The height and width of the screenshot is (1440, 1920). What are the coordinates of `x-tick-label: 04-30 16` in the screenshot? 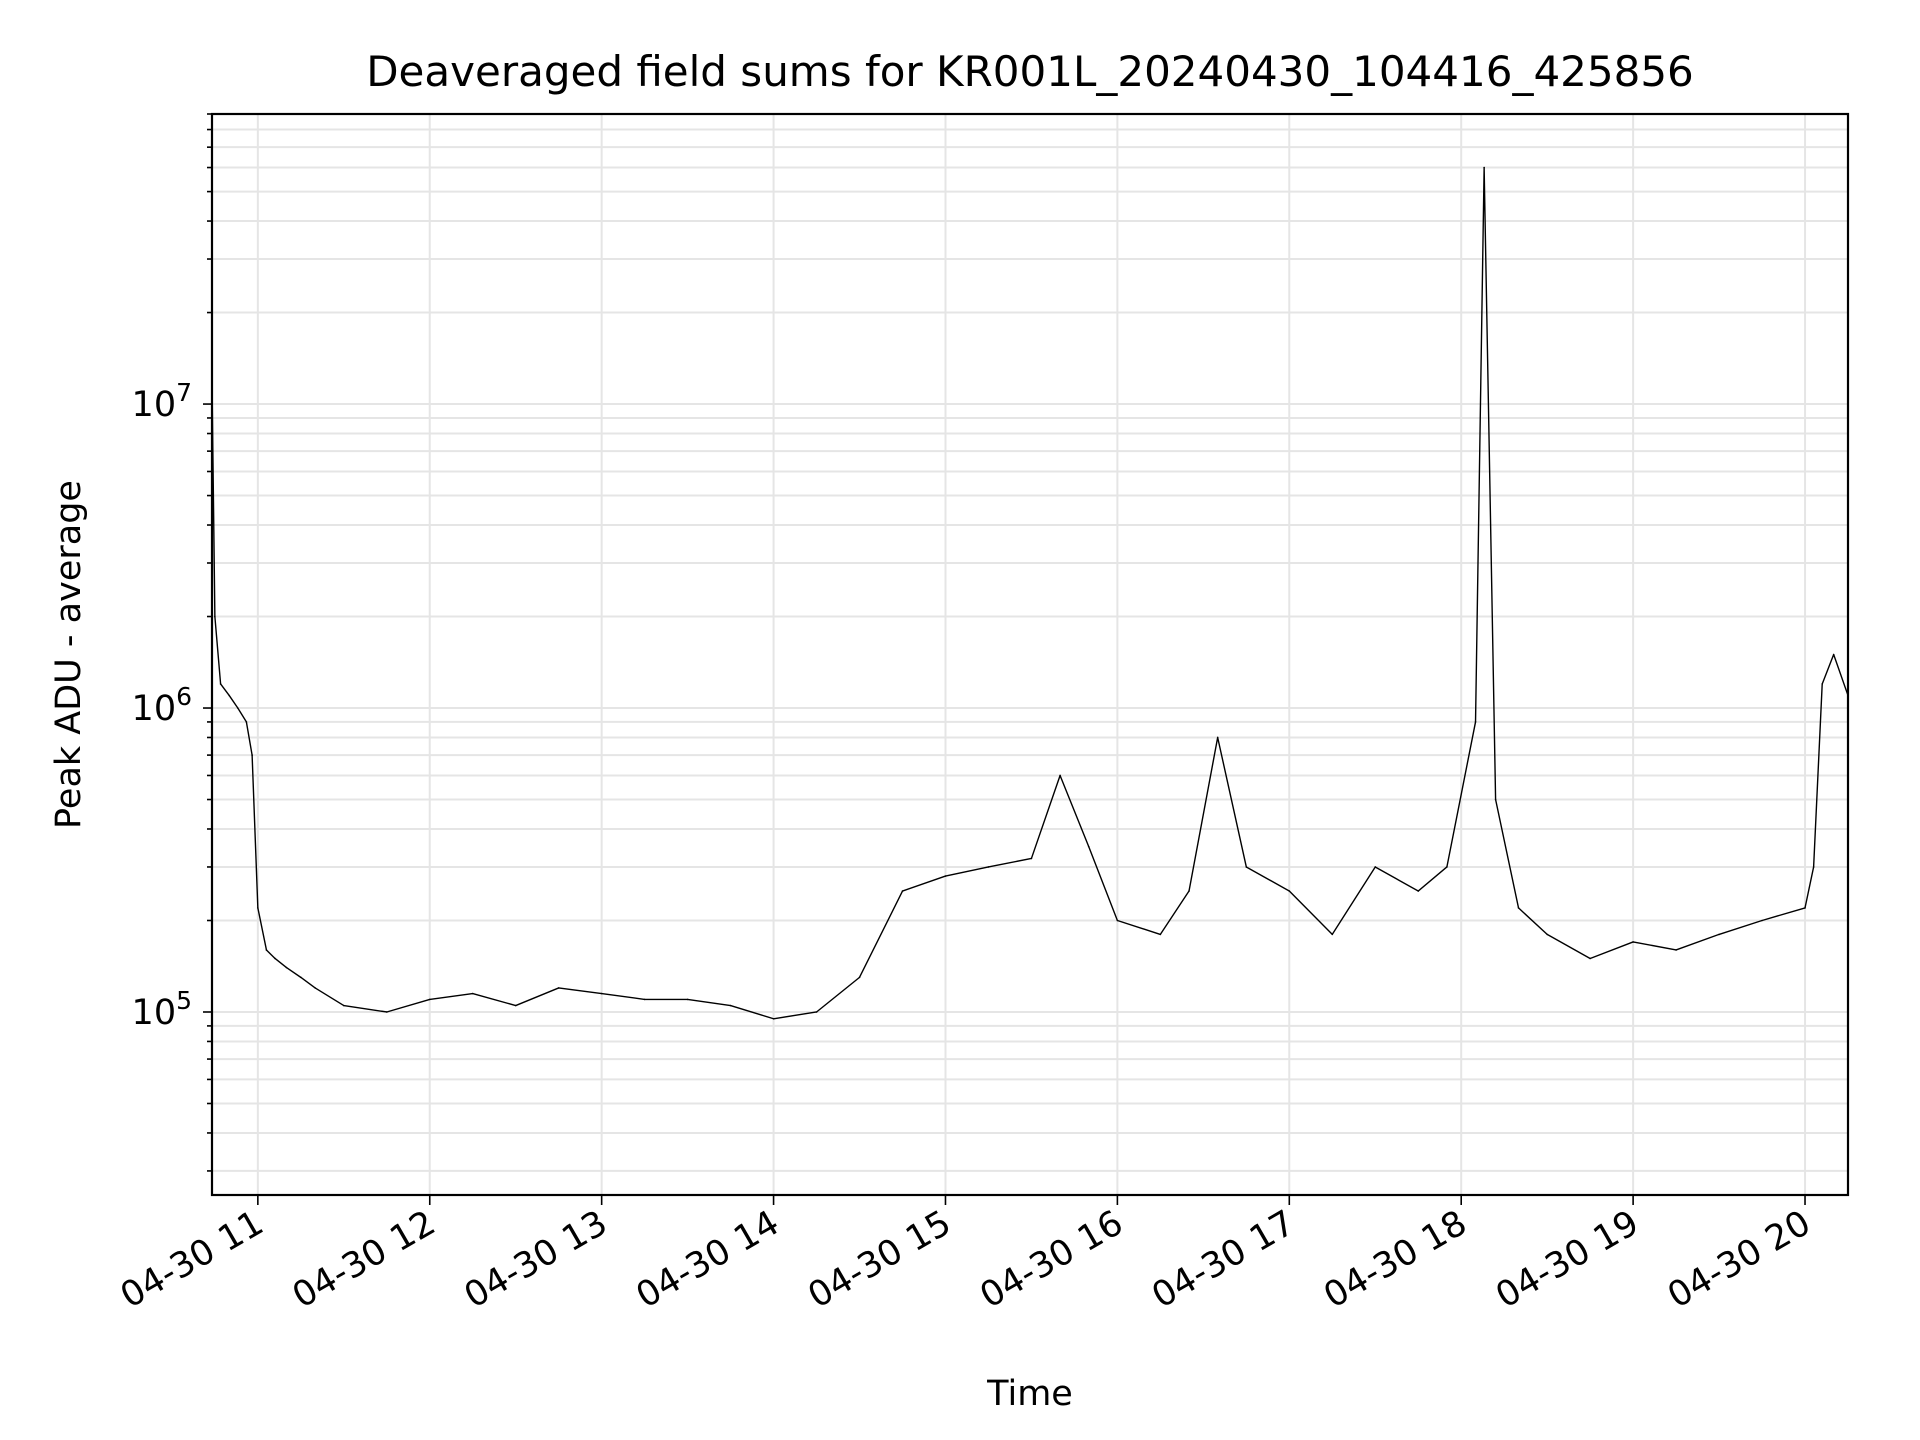 It's located at (1052, 1259).